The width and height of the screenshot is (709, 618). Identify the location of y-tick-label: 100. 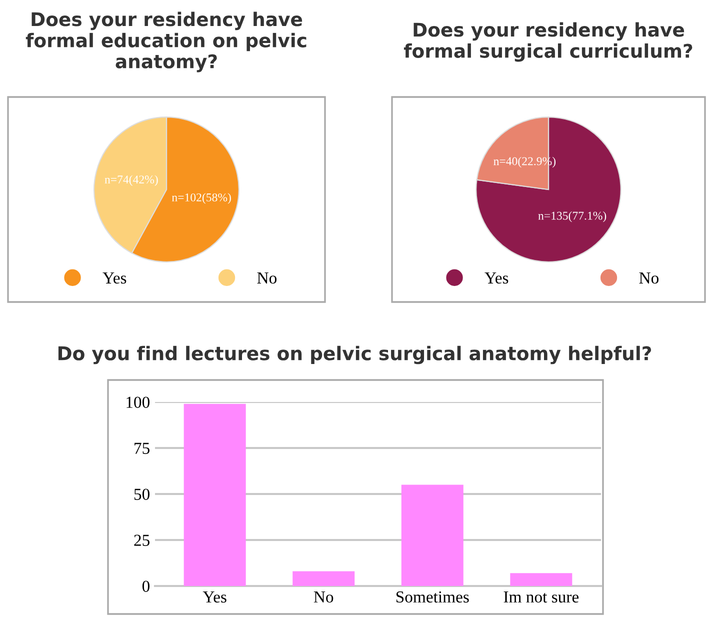
(138, 402).